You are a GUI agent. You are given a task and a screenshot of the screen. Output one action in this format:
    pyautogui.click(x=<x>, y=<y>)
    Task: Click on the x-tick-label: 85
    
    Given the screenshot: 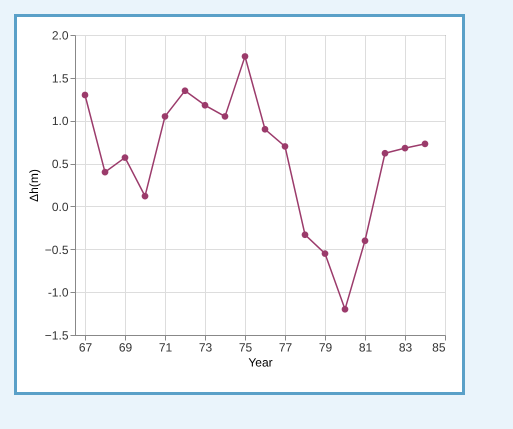 What is the action you would take?
    pyautogui.click(x=439, y=347)
    